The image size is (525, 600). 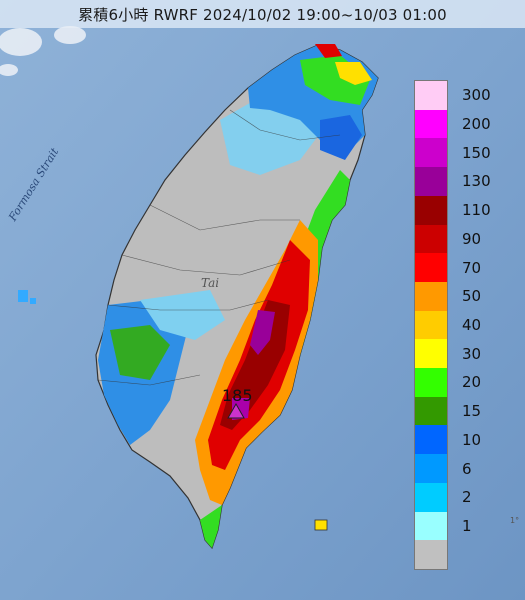 I want to click on legend-label: 6, so click(x=467, y=468).